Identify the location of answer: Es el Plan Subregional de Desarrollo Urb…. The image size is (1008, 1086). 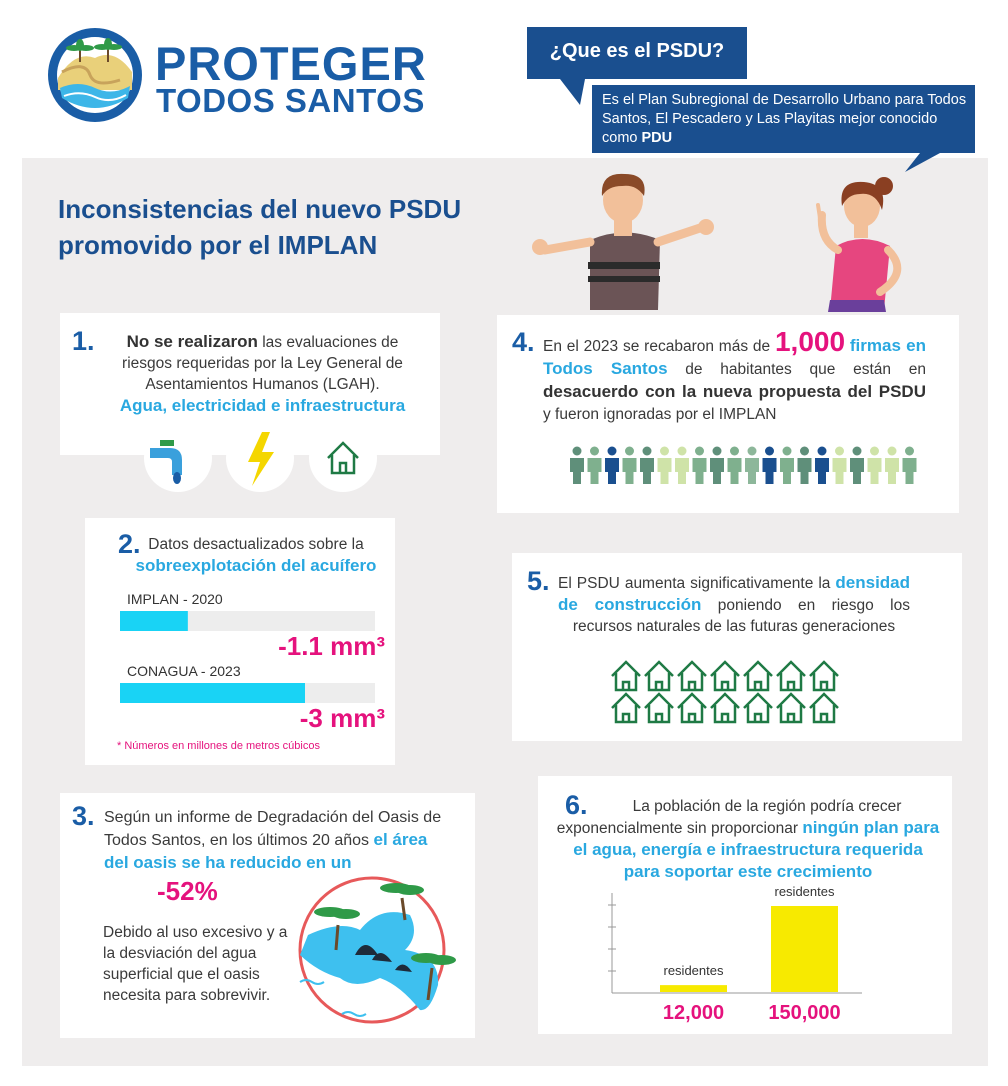
(787, 119).